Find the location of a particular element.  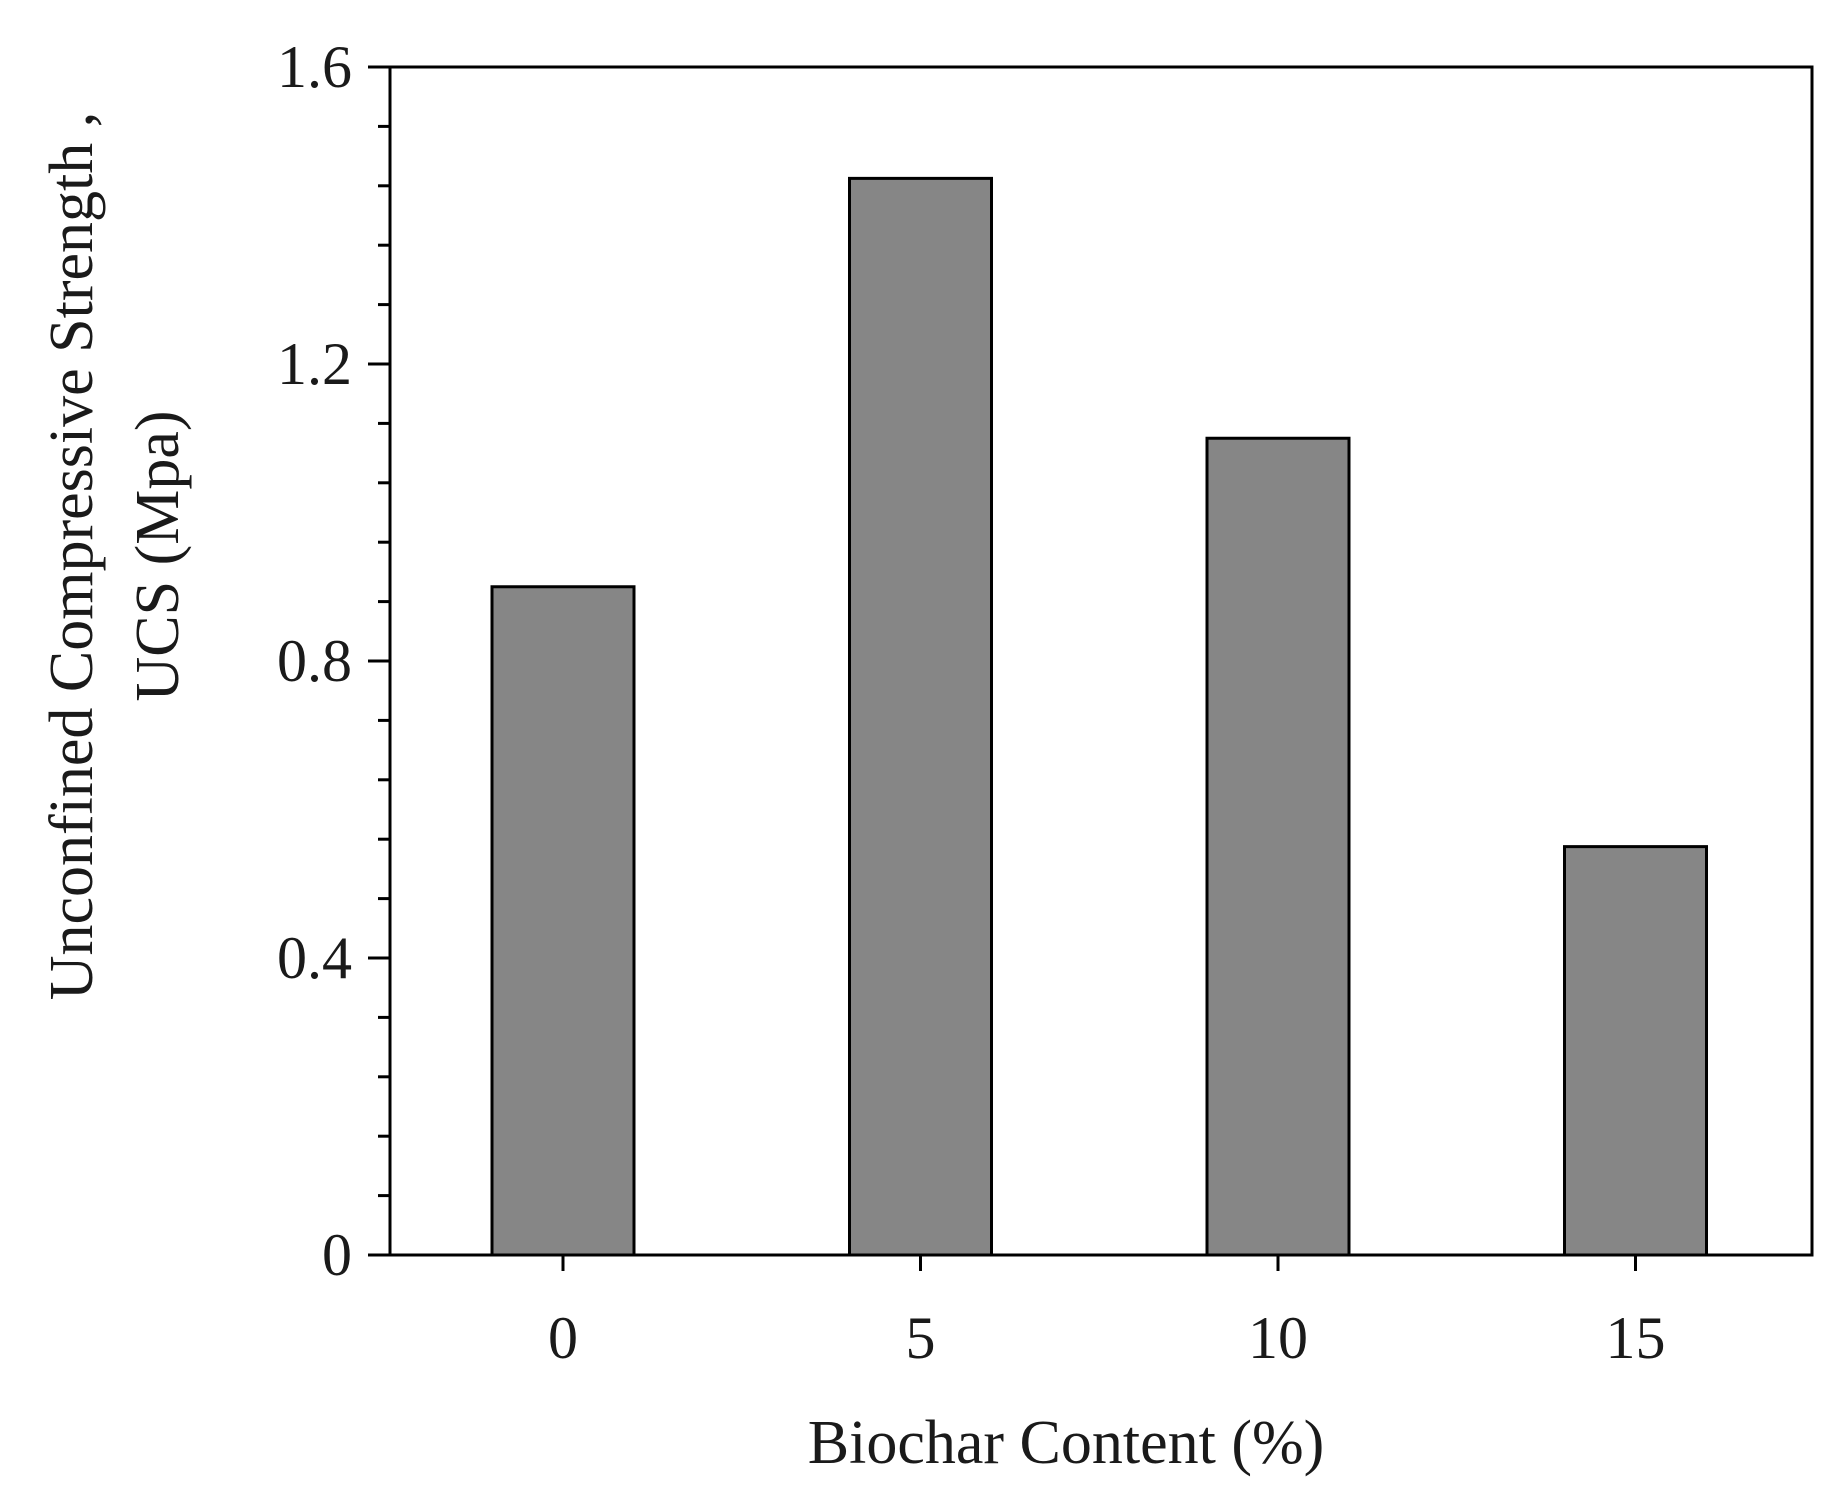

y-axis-title-line2: UCS (Mpa) is located at coordinates (158, 555).